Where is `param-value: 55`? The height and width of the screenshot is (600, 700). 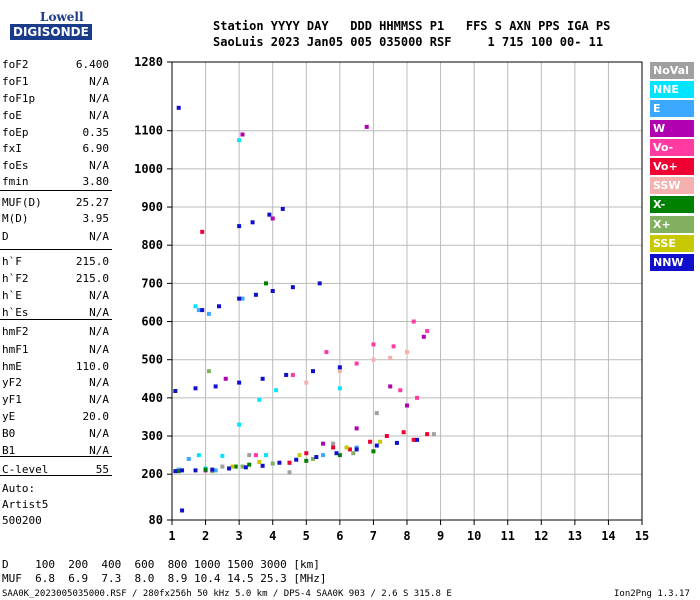 param-value: 55 is located at coordinates (102, 469).